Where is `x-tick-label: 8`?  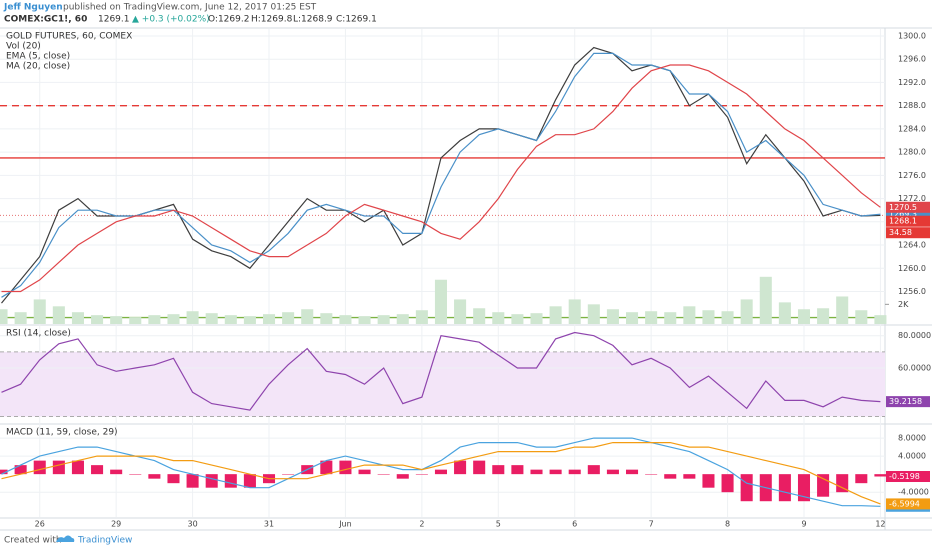
x-tick-label: 8 is located at coordinates (727, 524).